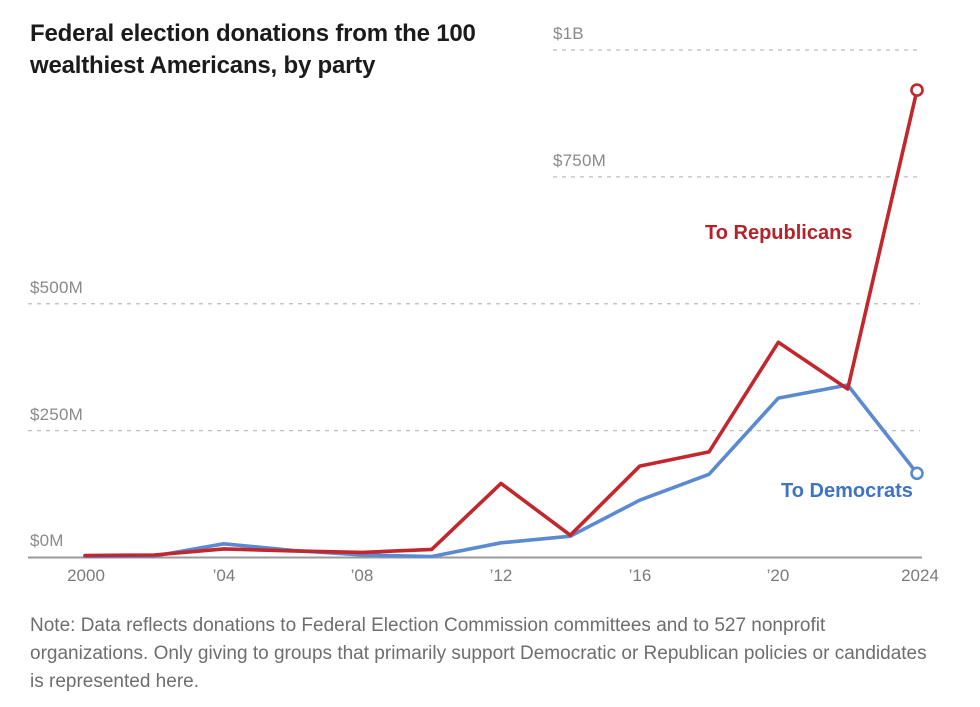 The width and height of the screenshot is (980, 707). Describe the element at coordinates (47, 540) in the screenshot. I see `y-axis-tick-0m: $0M` at that location.